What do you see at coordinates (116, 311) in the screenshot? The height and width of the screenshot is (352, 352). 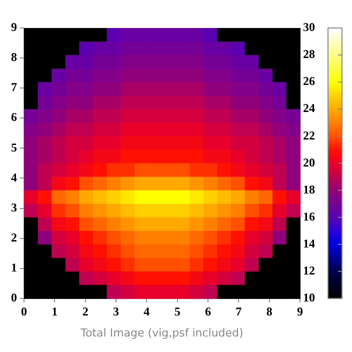 I see `x-tick-label: 3` at bounding box center [116, 311].